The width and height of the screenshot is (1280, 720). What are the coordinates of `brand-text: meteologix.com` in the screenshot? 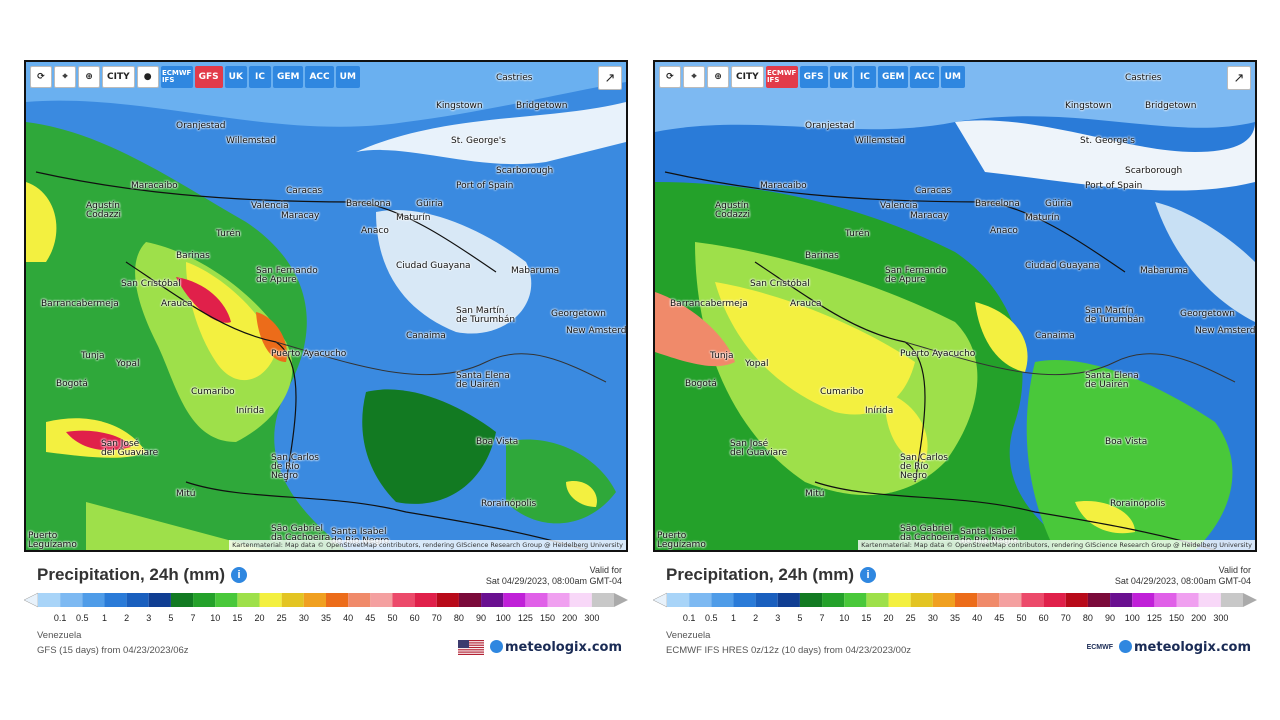 It's located at (1192, 647).